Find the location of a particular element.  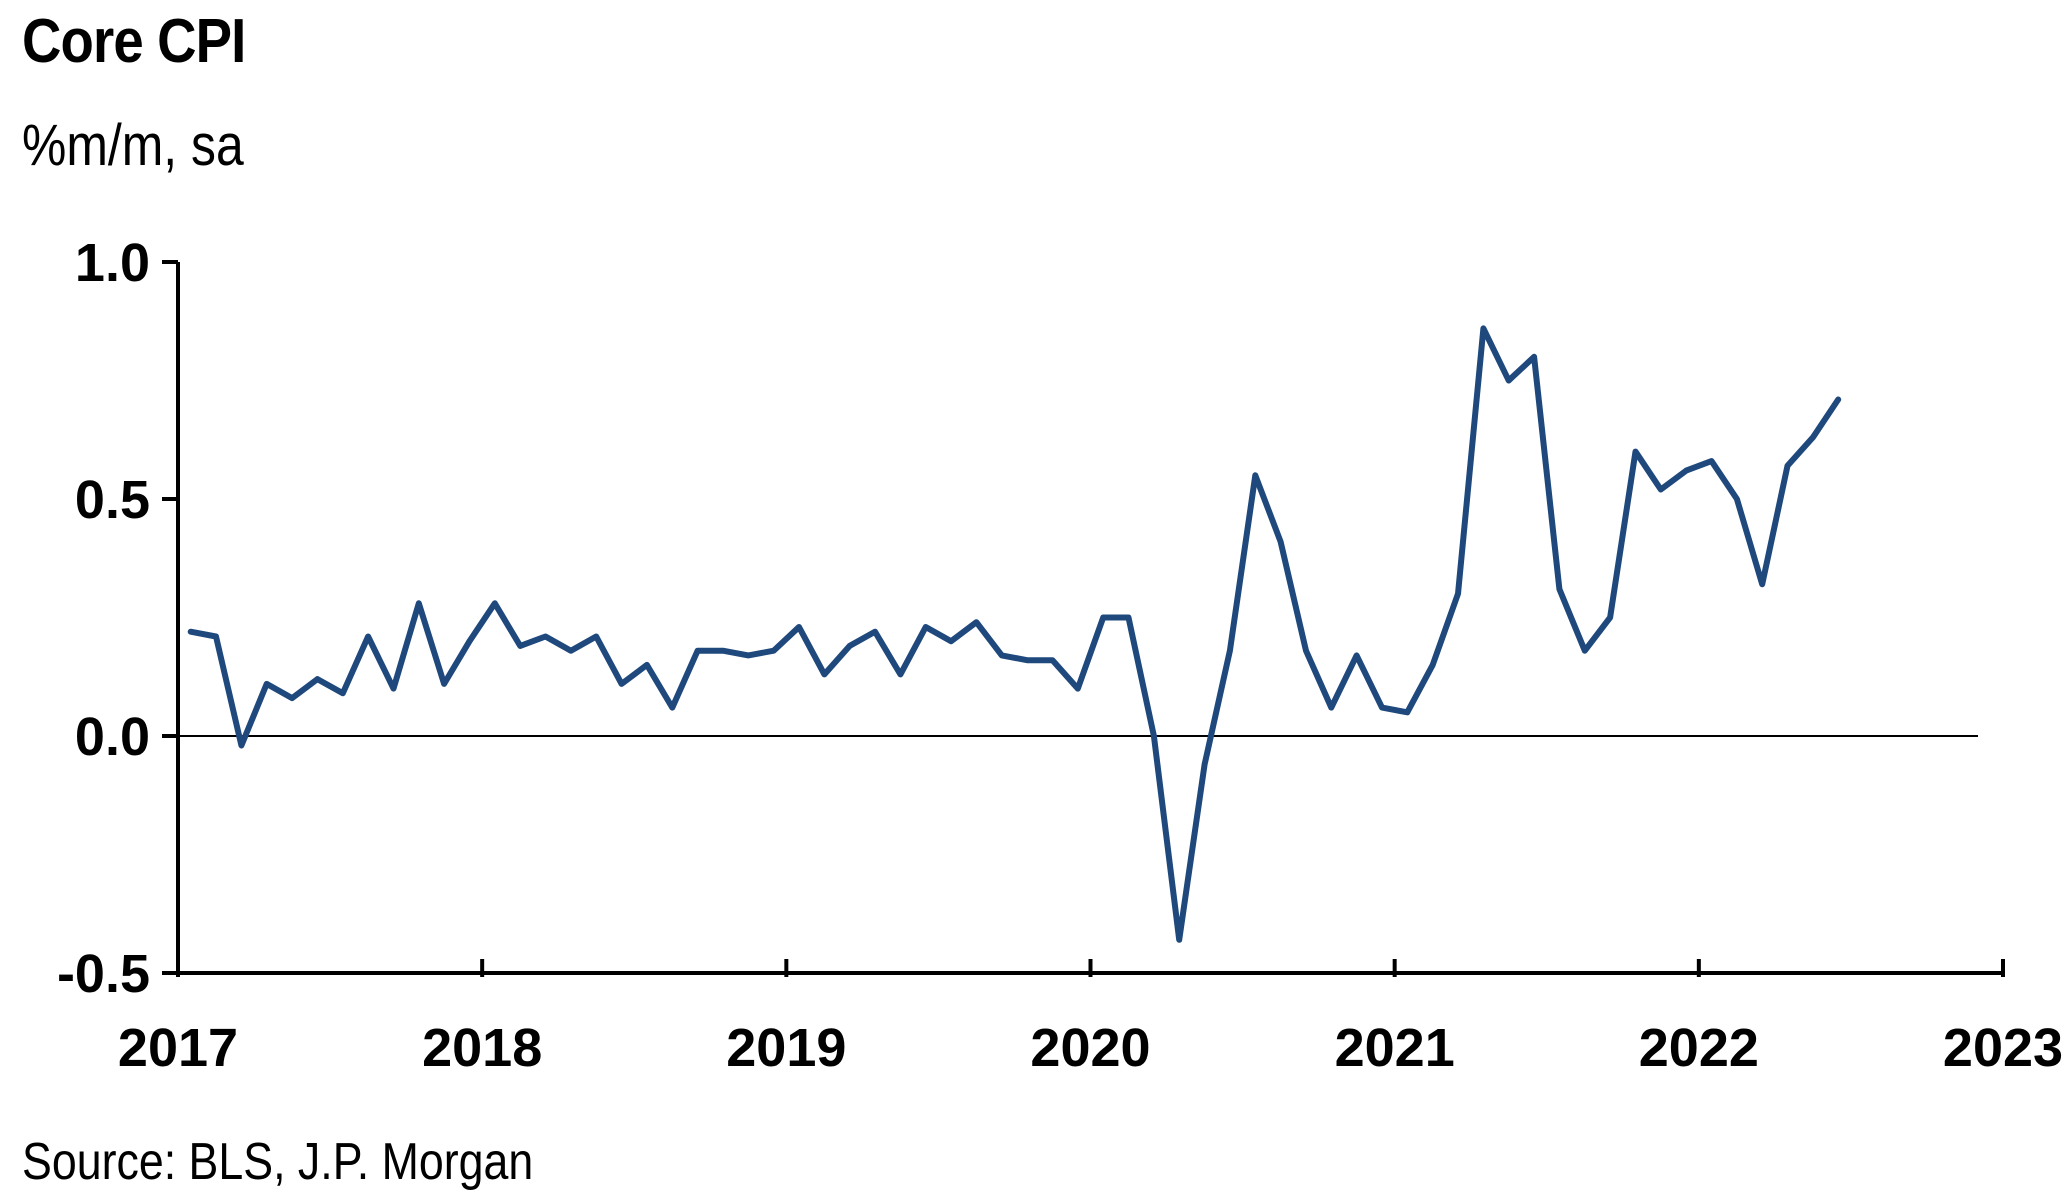

x-tick-label: 2020 is located at coordinates (1090, 1048).